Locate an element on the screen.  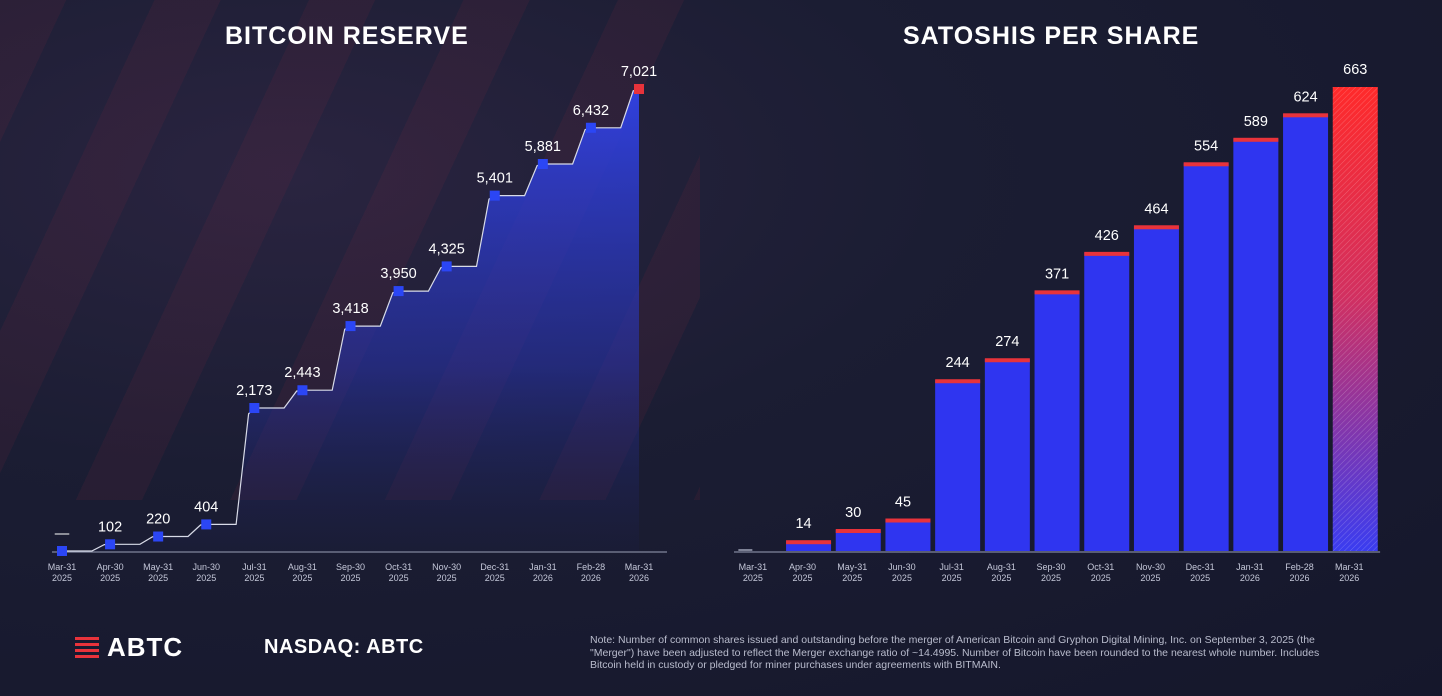
reserve-x-tick-label: Jan-31 is located at coordinates (543, 567).